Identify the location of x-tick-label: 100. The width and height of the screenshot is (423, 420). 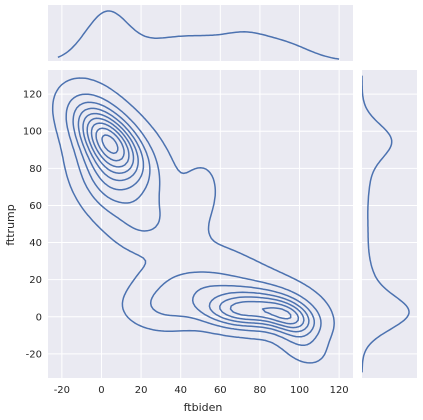
(299, 390).